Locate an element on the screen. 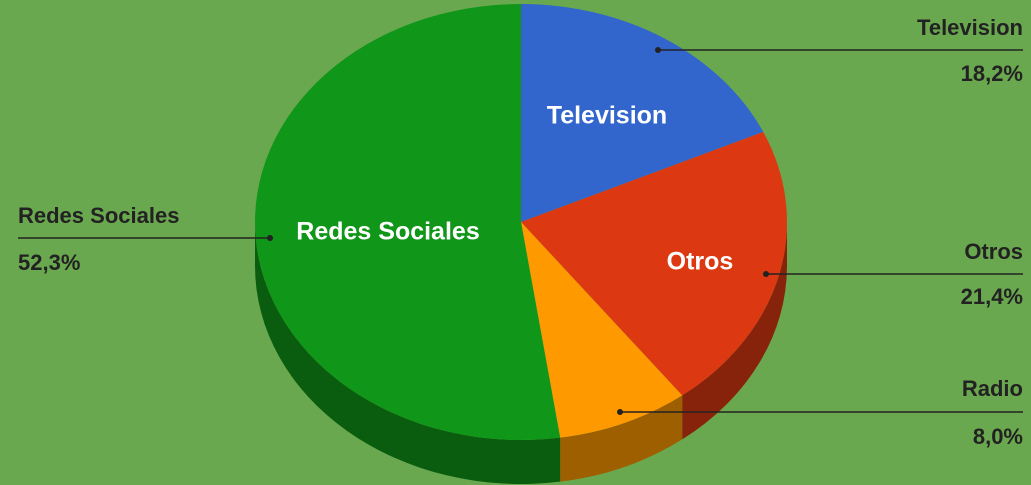  legend-label: Otros is located at coordinates (993, 251).